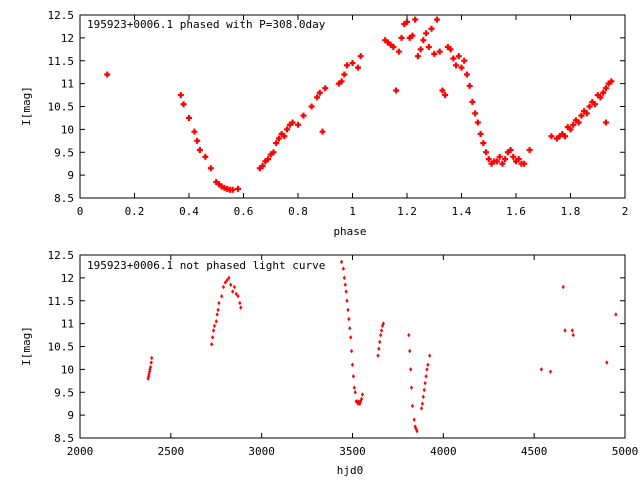 The height and width of the screenshot is (480, 640). Describe the element at coordinates (625, 211) in the screenshot. I see `x-tick-label: 2` at that location.